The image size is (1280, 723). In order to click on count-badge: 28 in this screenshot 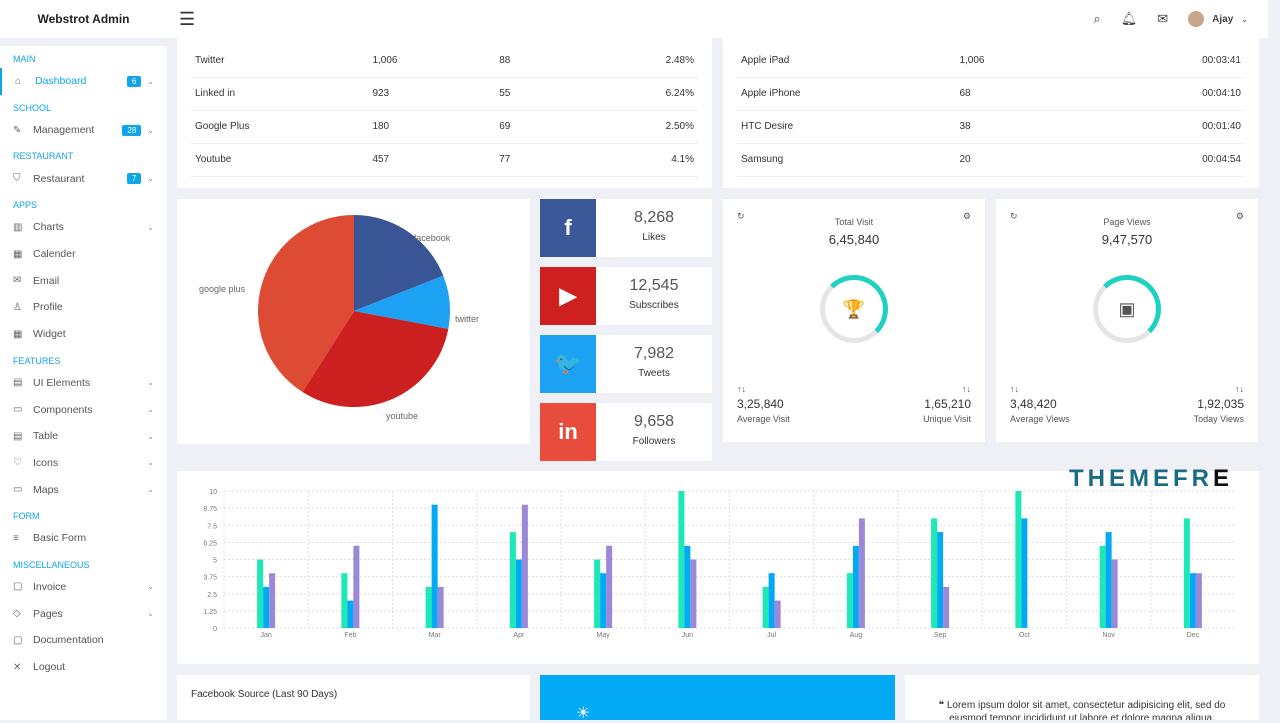, I will do `click(132, 130)`.